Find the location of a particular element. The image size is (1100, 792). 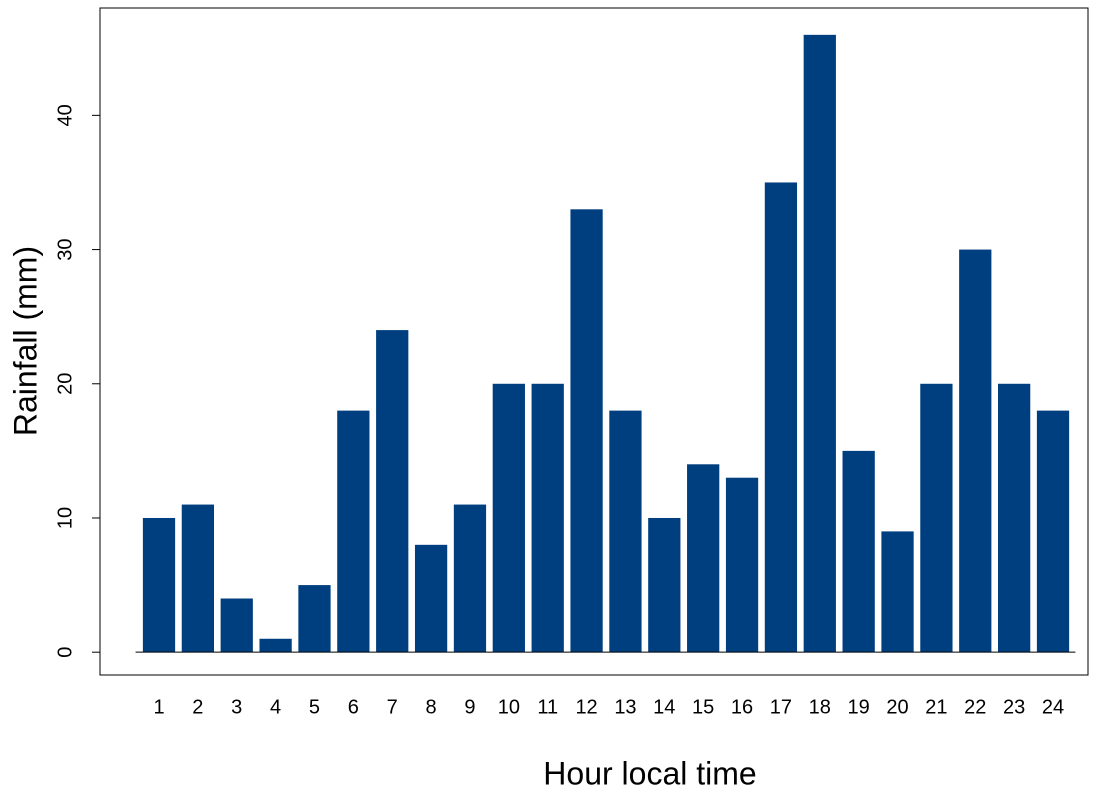

x-tick-label: 17 is located at coordinates (781, 707).